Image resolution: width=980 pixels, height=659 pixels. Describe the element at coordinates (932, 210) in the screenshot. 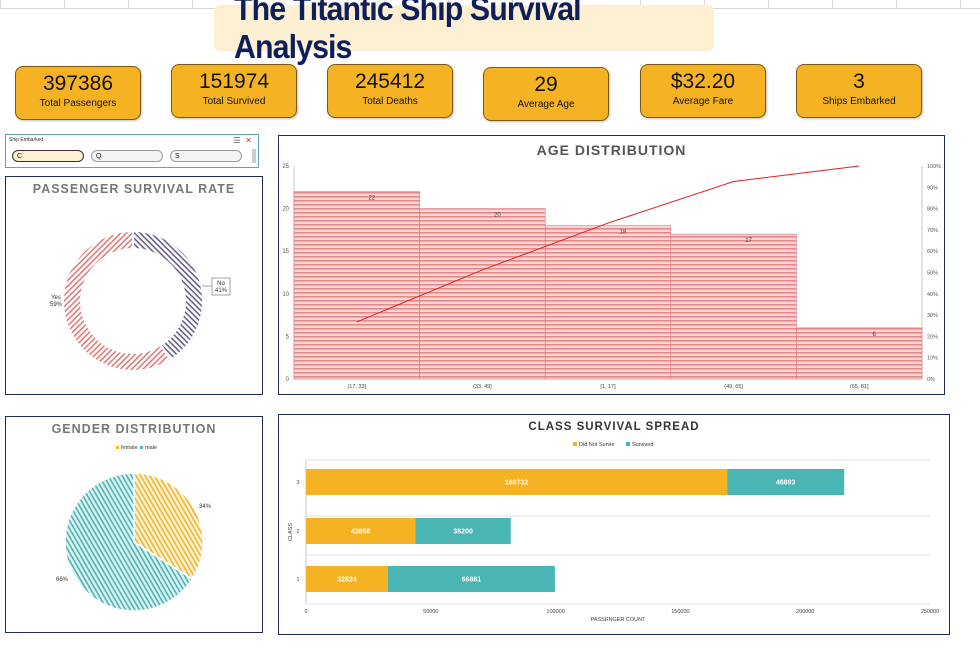

I see `y2-tick-label: 80%` at that location.